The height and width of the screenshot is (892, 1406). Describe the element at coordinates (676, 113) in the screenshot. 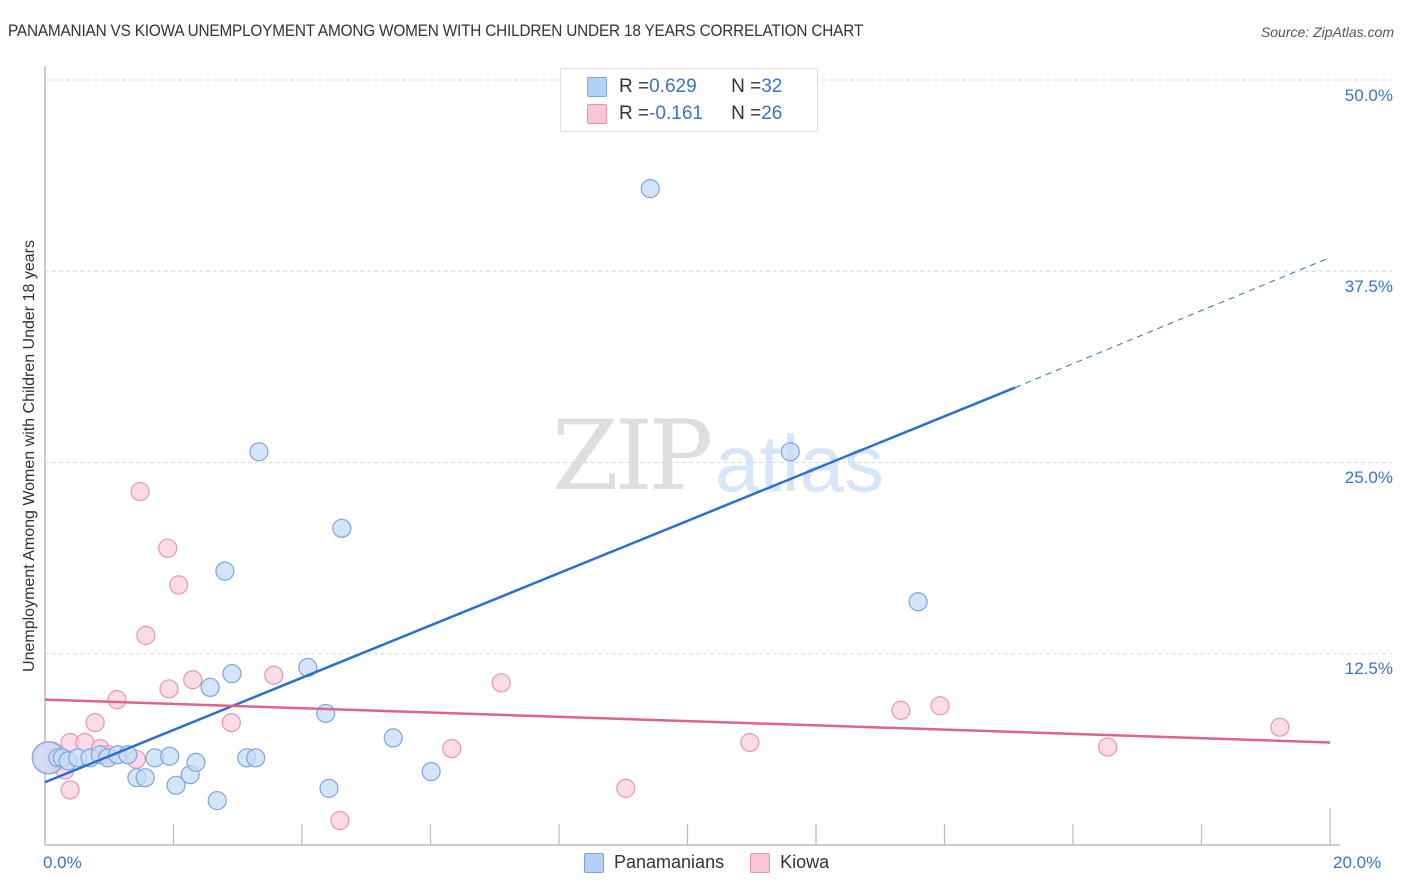

I see `r-value: -0.161` at that location.